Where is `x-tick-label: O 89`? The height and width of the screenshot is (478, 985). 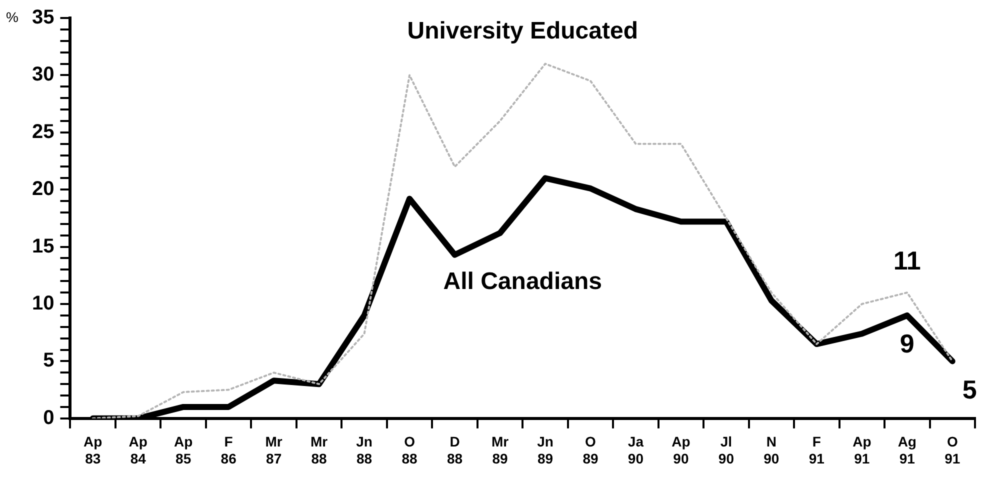 x-tick-label: O 89 is located at coordinates (590, 450).